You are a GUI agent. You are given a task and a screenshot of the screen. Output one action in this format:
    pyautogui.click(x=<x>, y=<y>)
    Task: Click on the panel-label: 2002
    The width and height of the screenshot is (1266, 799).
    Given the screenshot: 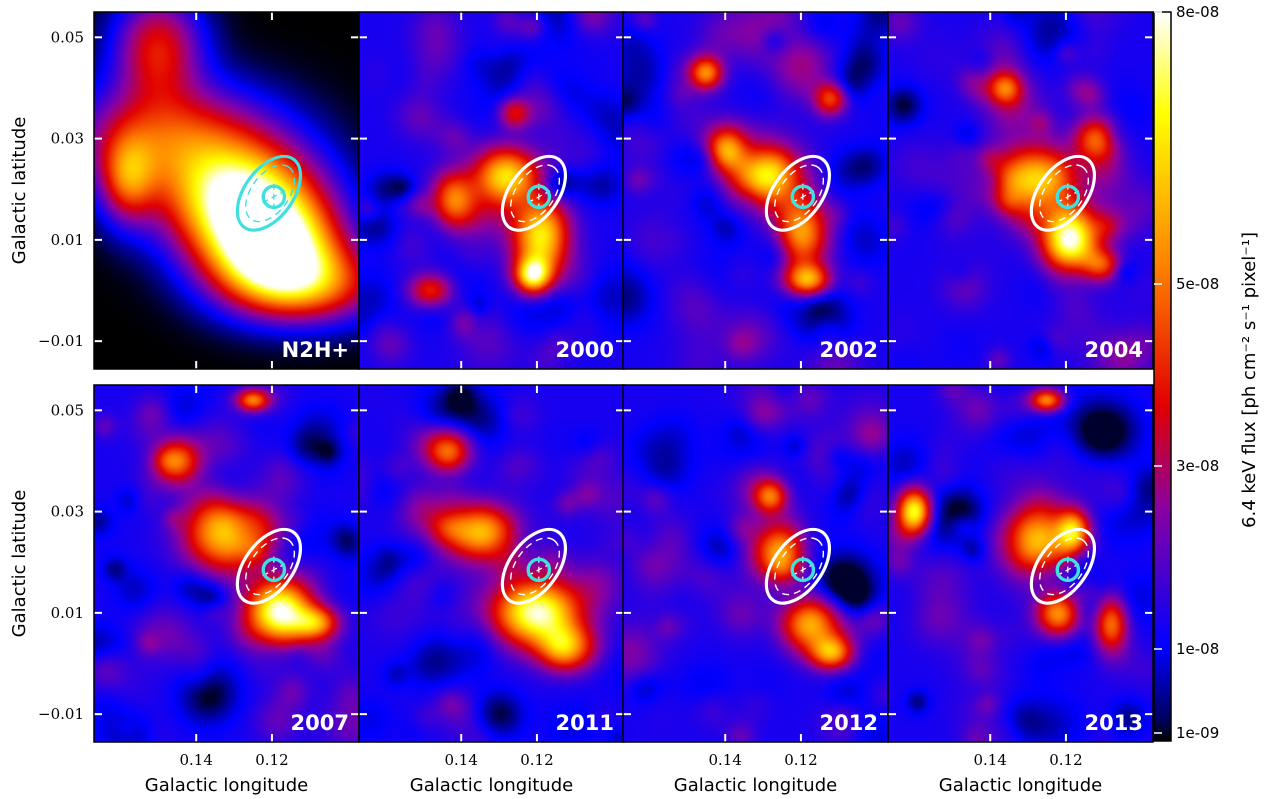 What is the action you would take?
    pyautogui.click(x=849, y=350)
    